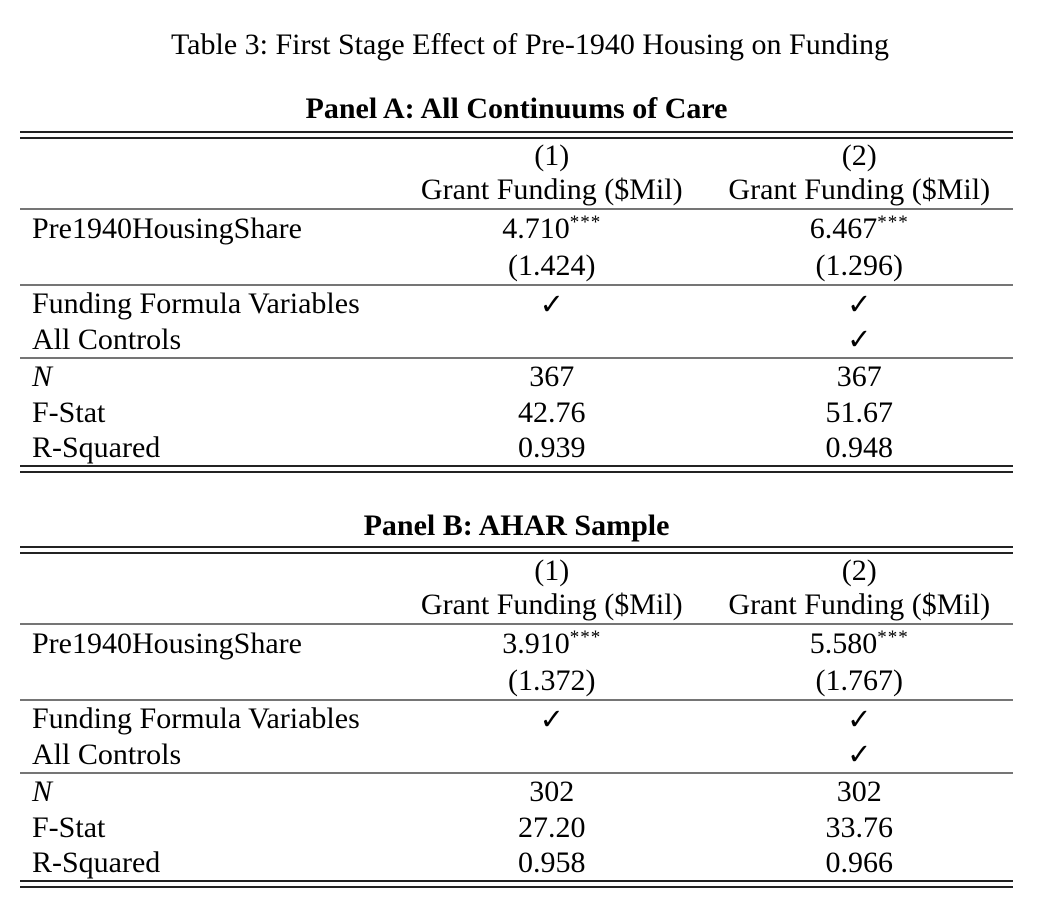 This screenshot has width=1060, height=908. I want to click on estimate: 3.910, so click(536, 643).